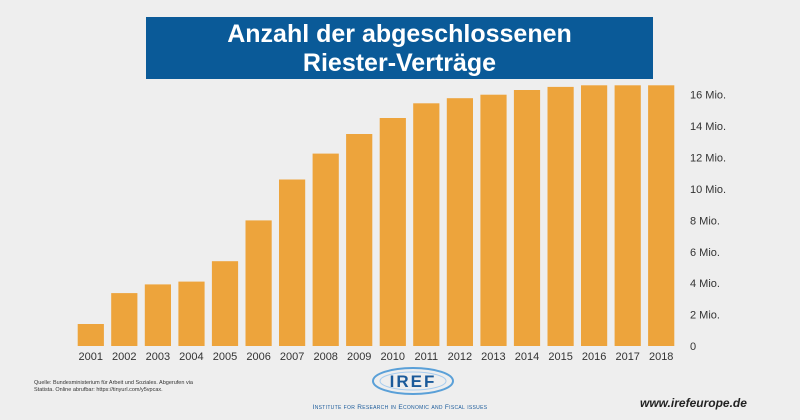 This screenshot has height=420, width=800. I want to click on iref-logo: IREF, so click(413, 381).